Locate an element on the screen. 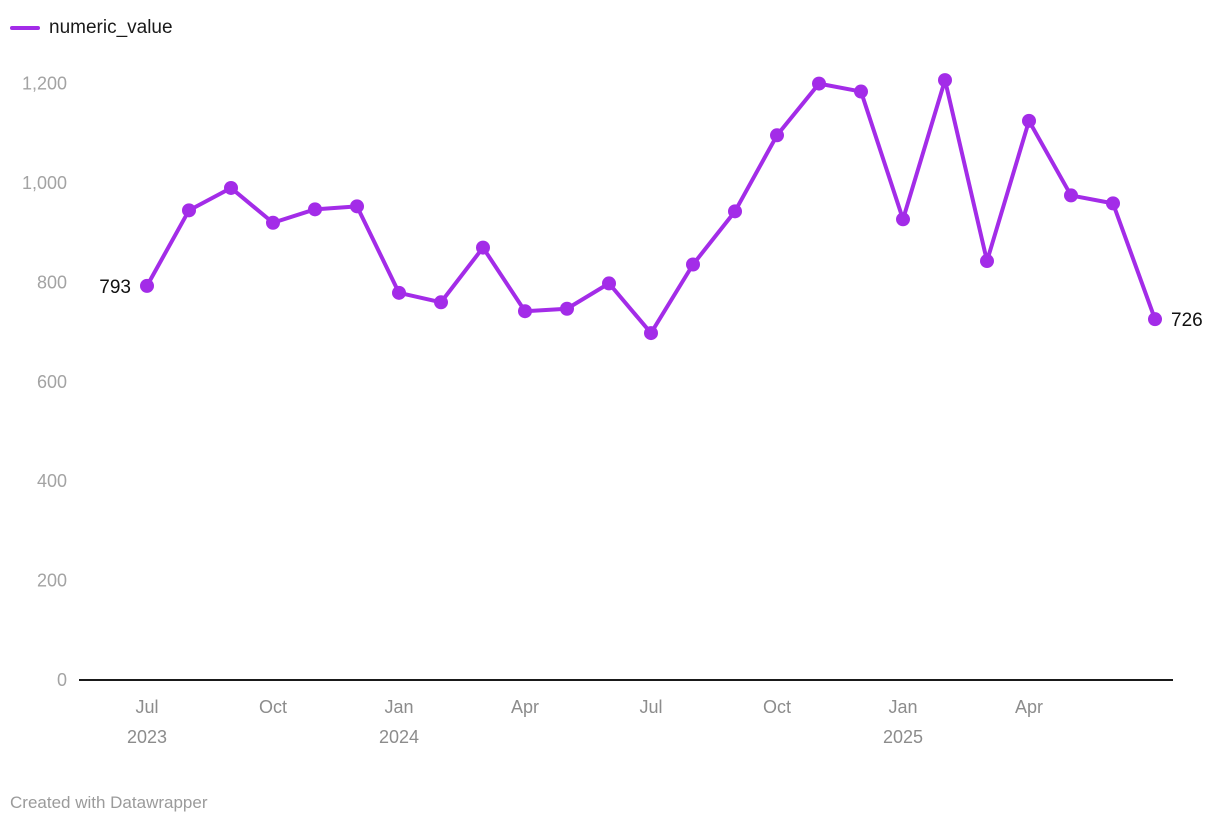 The image size is (1220, 828). y-axis-tick-label: 400 is located at coordinates (52, 481).